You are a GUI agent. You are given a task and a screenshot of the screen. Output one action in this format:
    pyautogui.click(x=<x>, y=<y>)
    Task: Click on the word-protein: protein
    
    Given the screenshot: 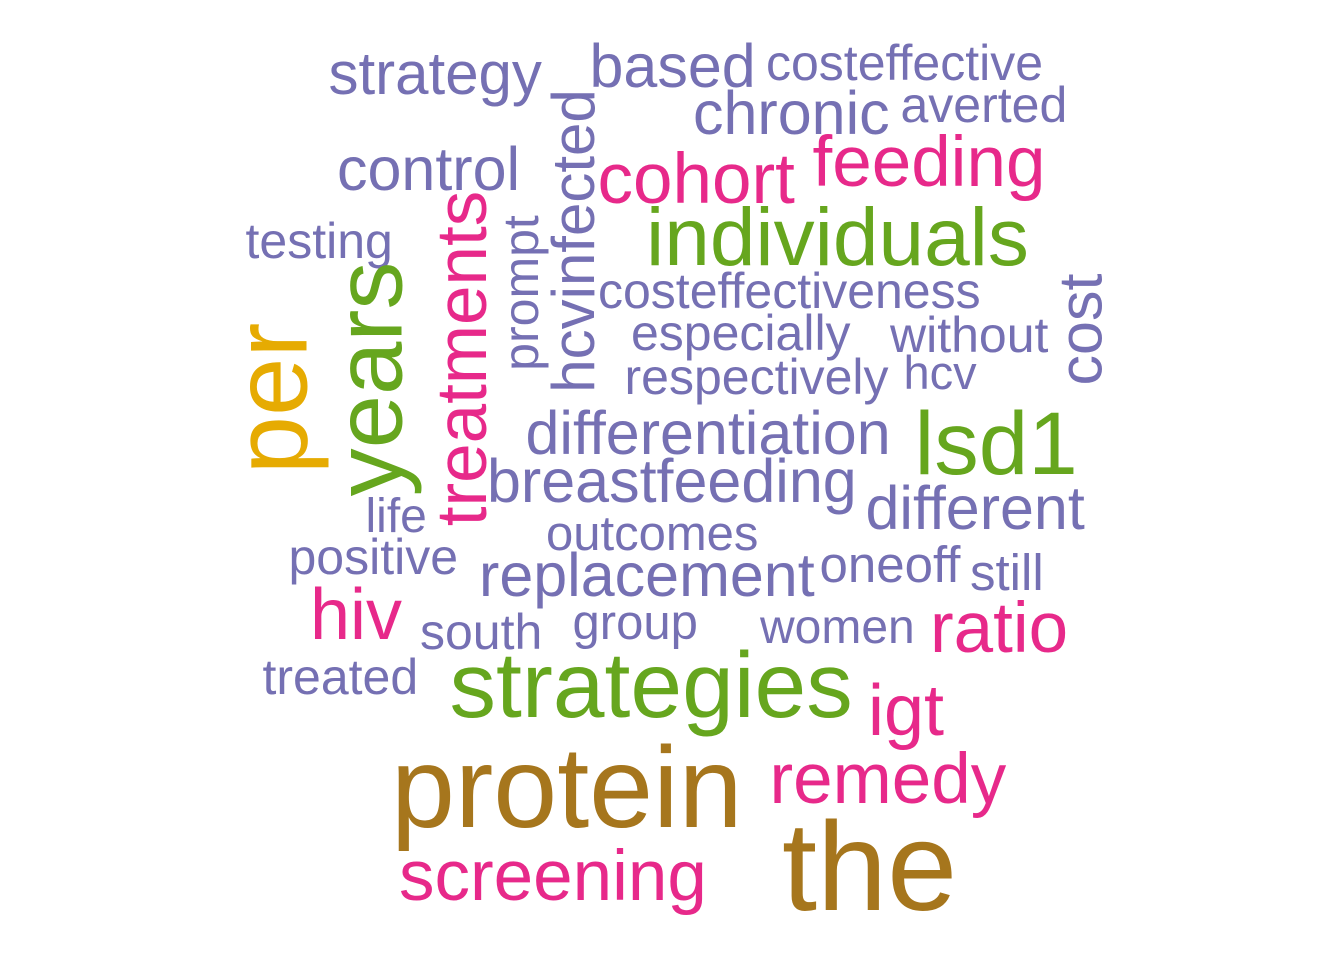 What is the action you would take?
    pyautogui.click(x=567, y=787)
    